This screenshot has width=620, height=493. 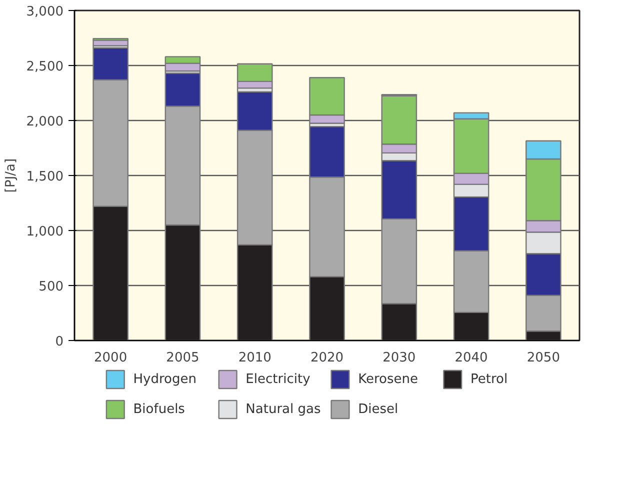 I want to click on x-tick-label: 2030, so click(x=399, y=358).